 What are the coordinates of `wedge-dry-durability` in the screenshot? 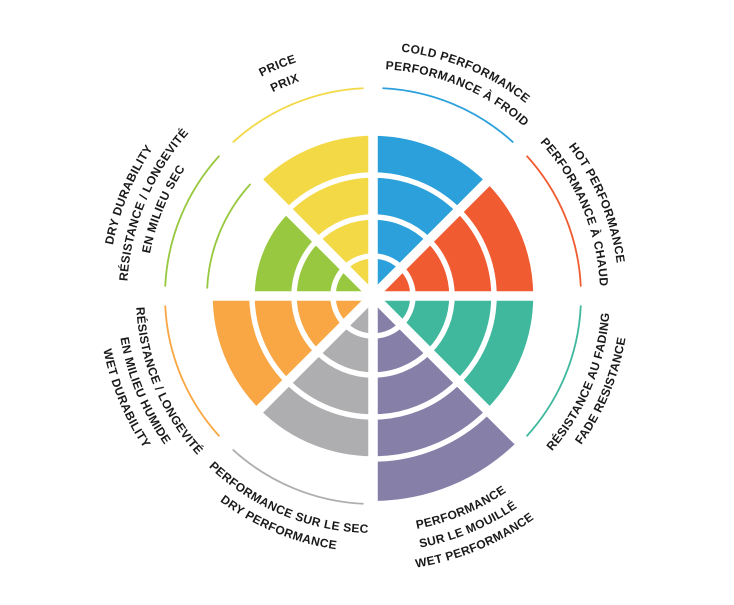 It's located at (312, 253).